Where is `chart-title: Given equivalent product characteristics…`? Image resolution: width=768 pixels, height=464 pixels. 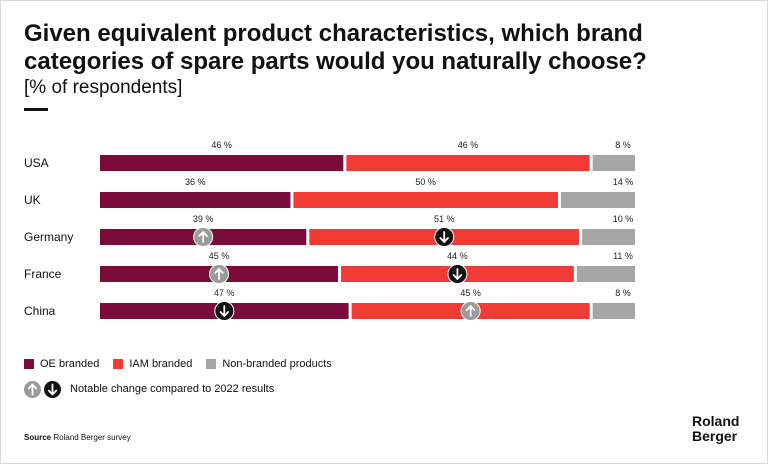 chart-title: Given equivalent product characteristics… is located at coordinates (335, 47).